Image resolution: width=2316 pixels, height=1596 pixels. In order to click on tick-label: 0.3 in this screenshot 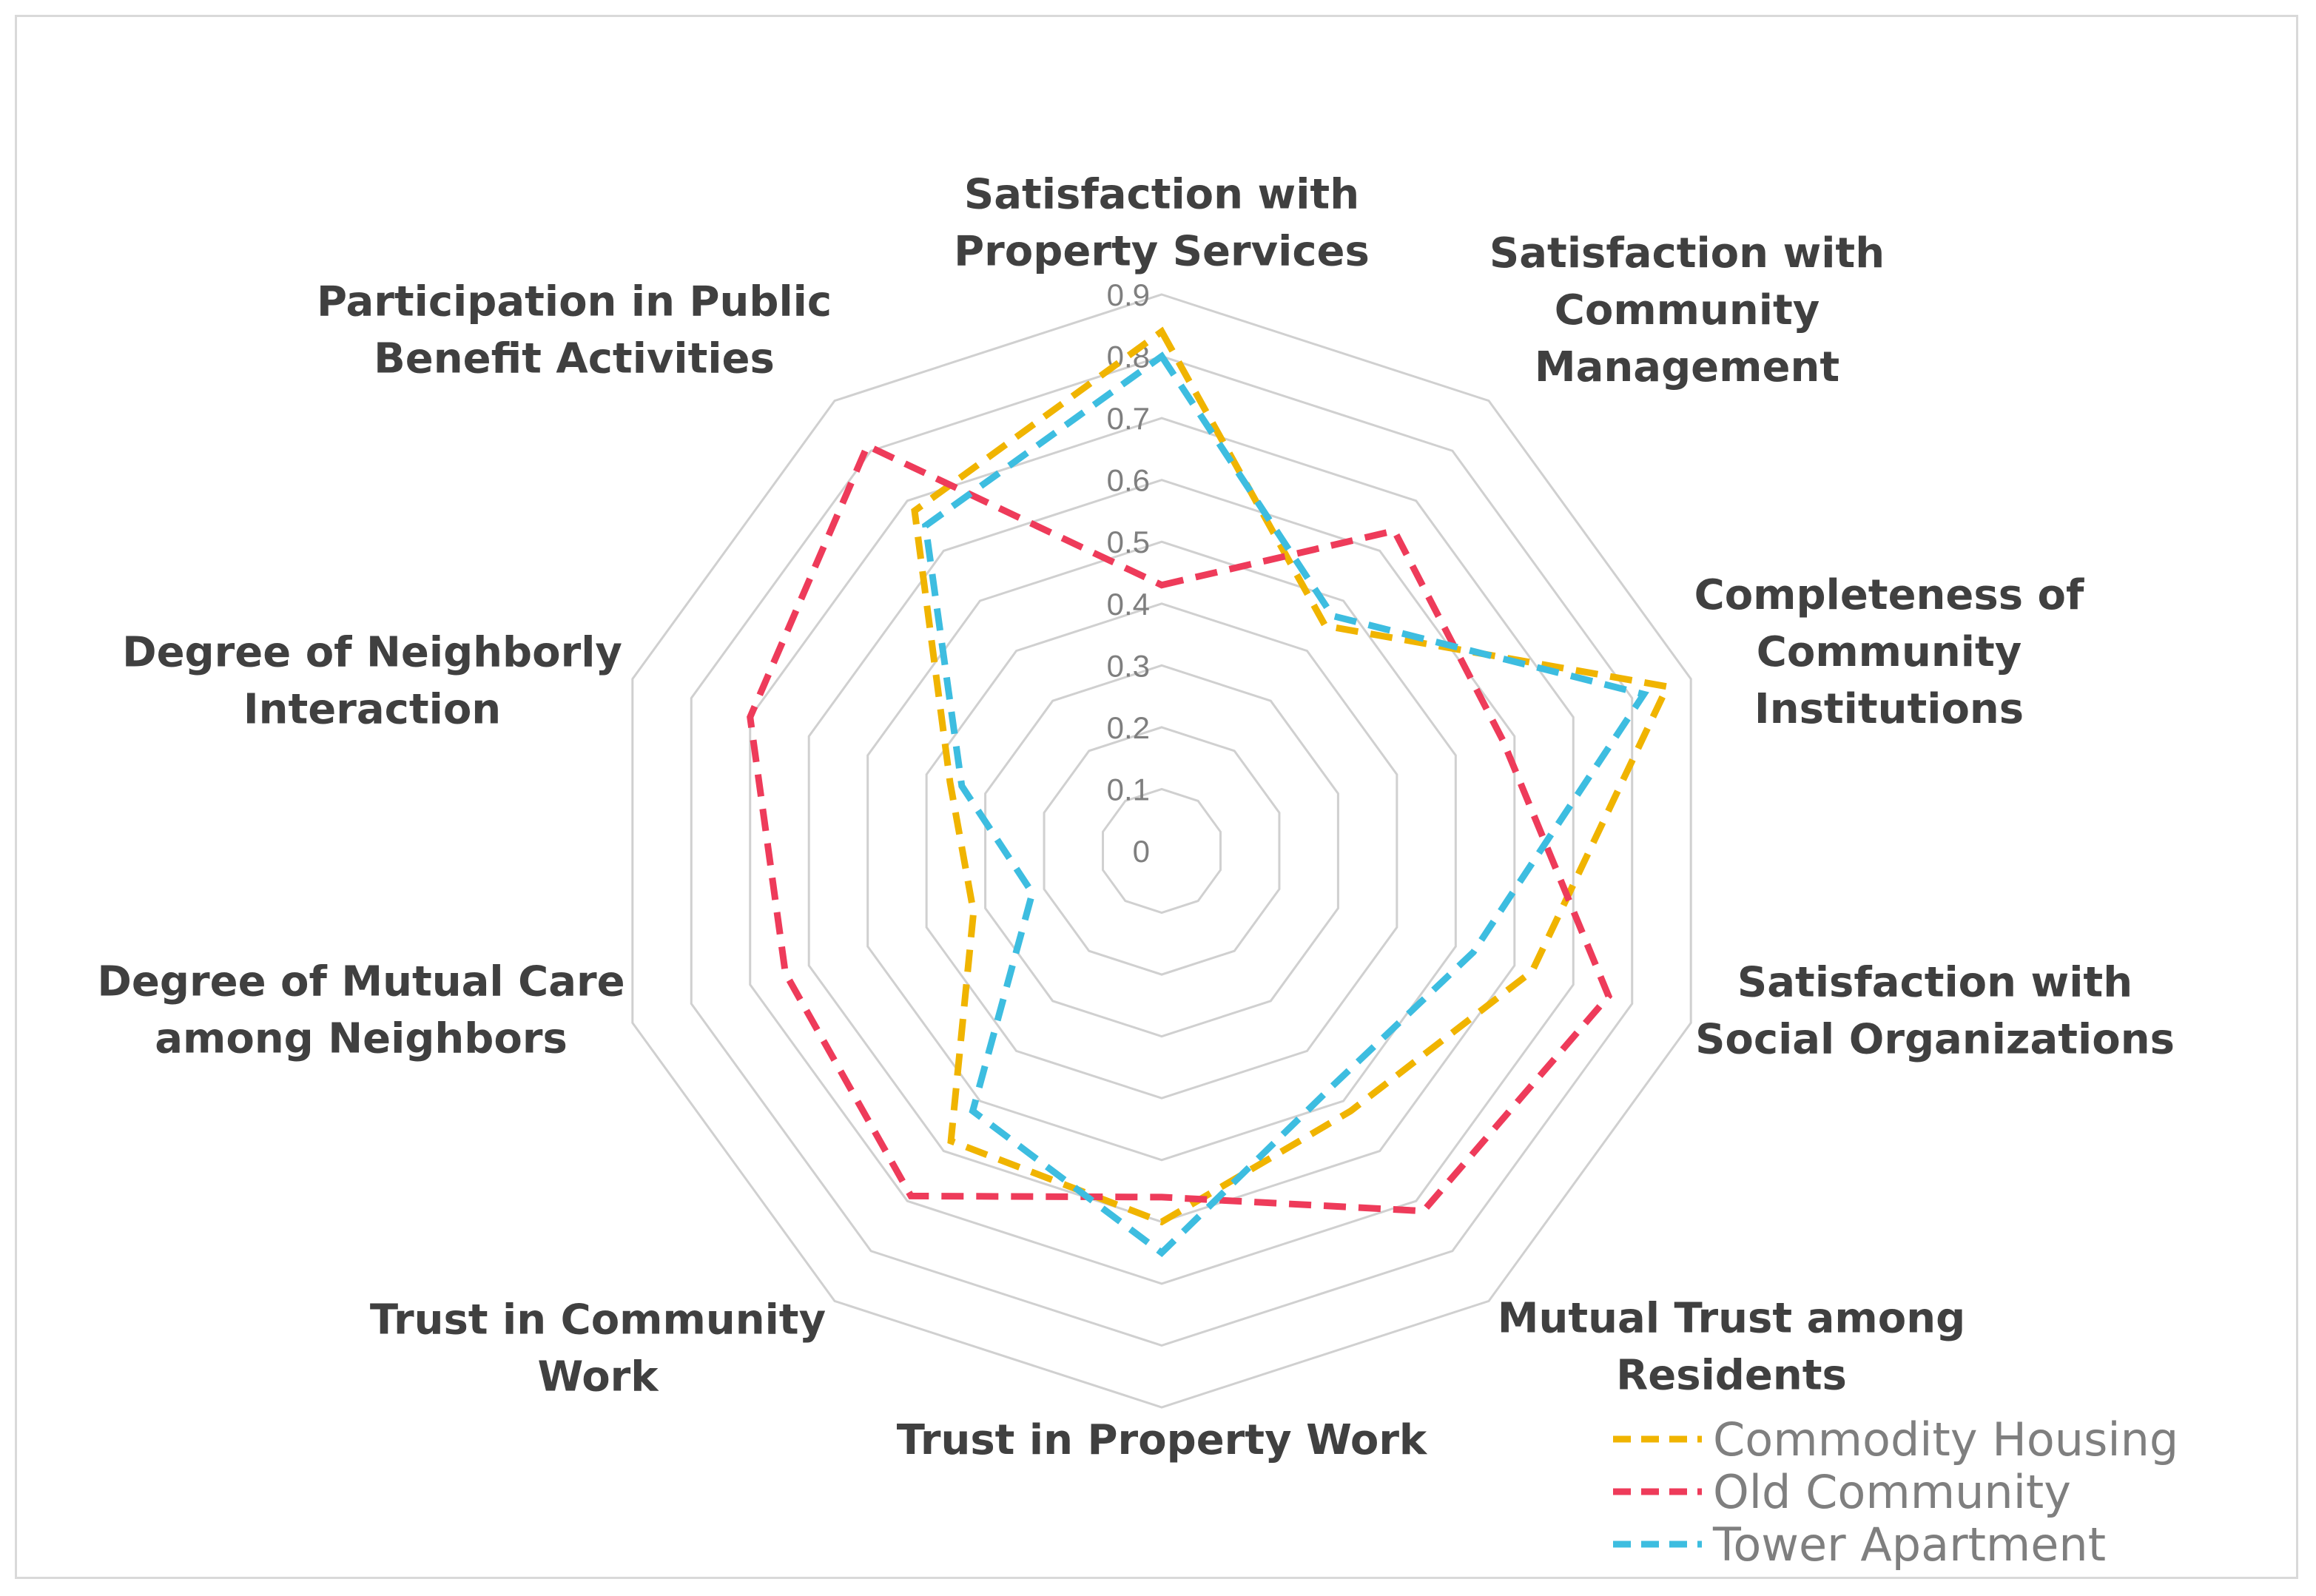, I will do `click(1128, 665)`.